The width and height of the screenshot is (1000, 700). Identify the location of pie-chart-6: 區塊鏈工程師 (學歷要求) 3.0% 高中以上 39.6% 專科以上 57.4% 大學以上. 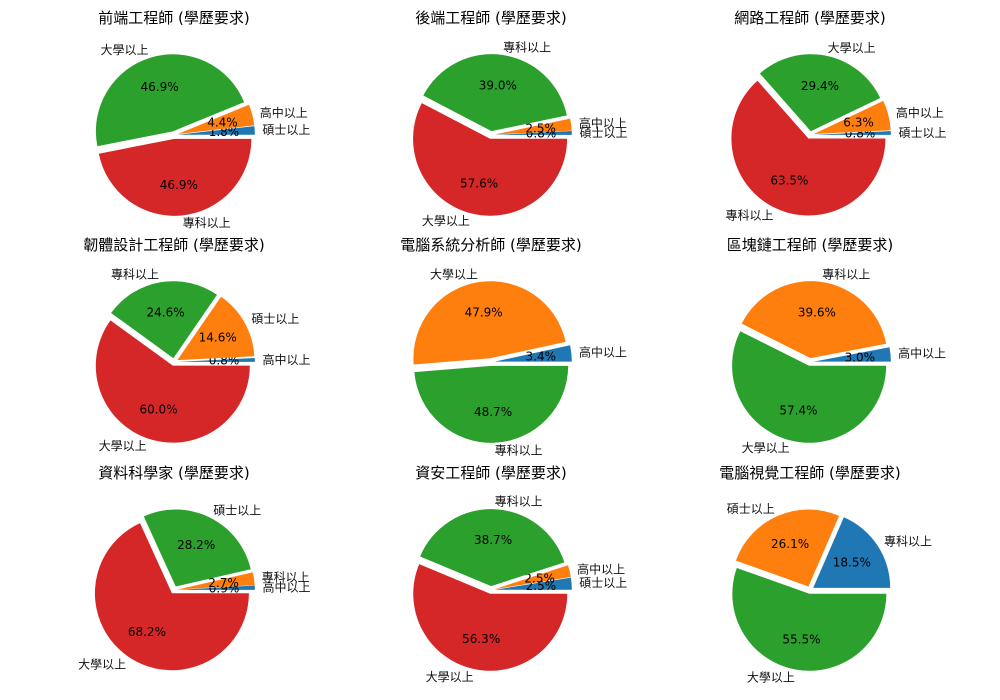
(836, 345).